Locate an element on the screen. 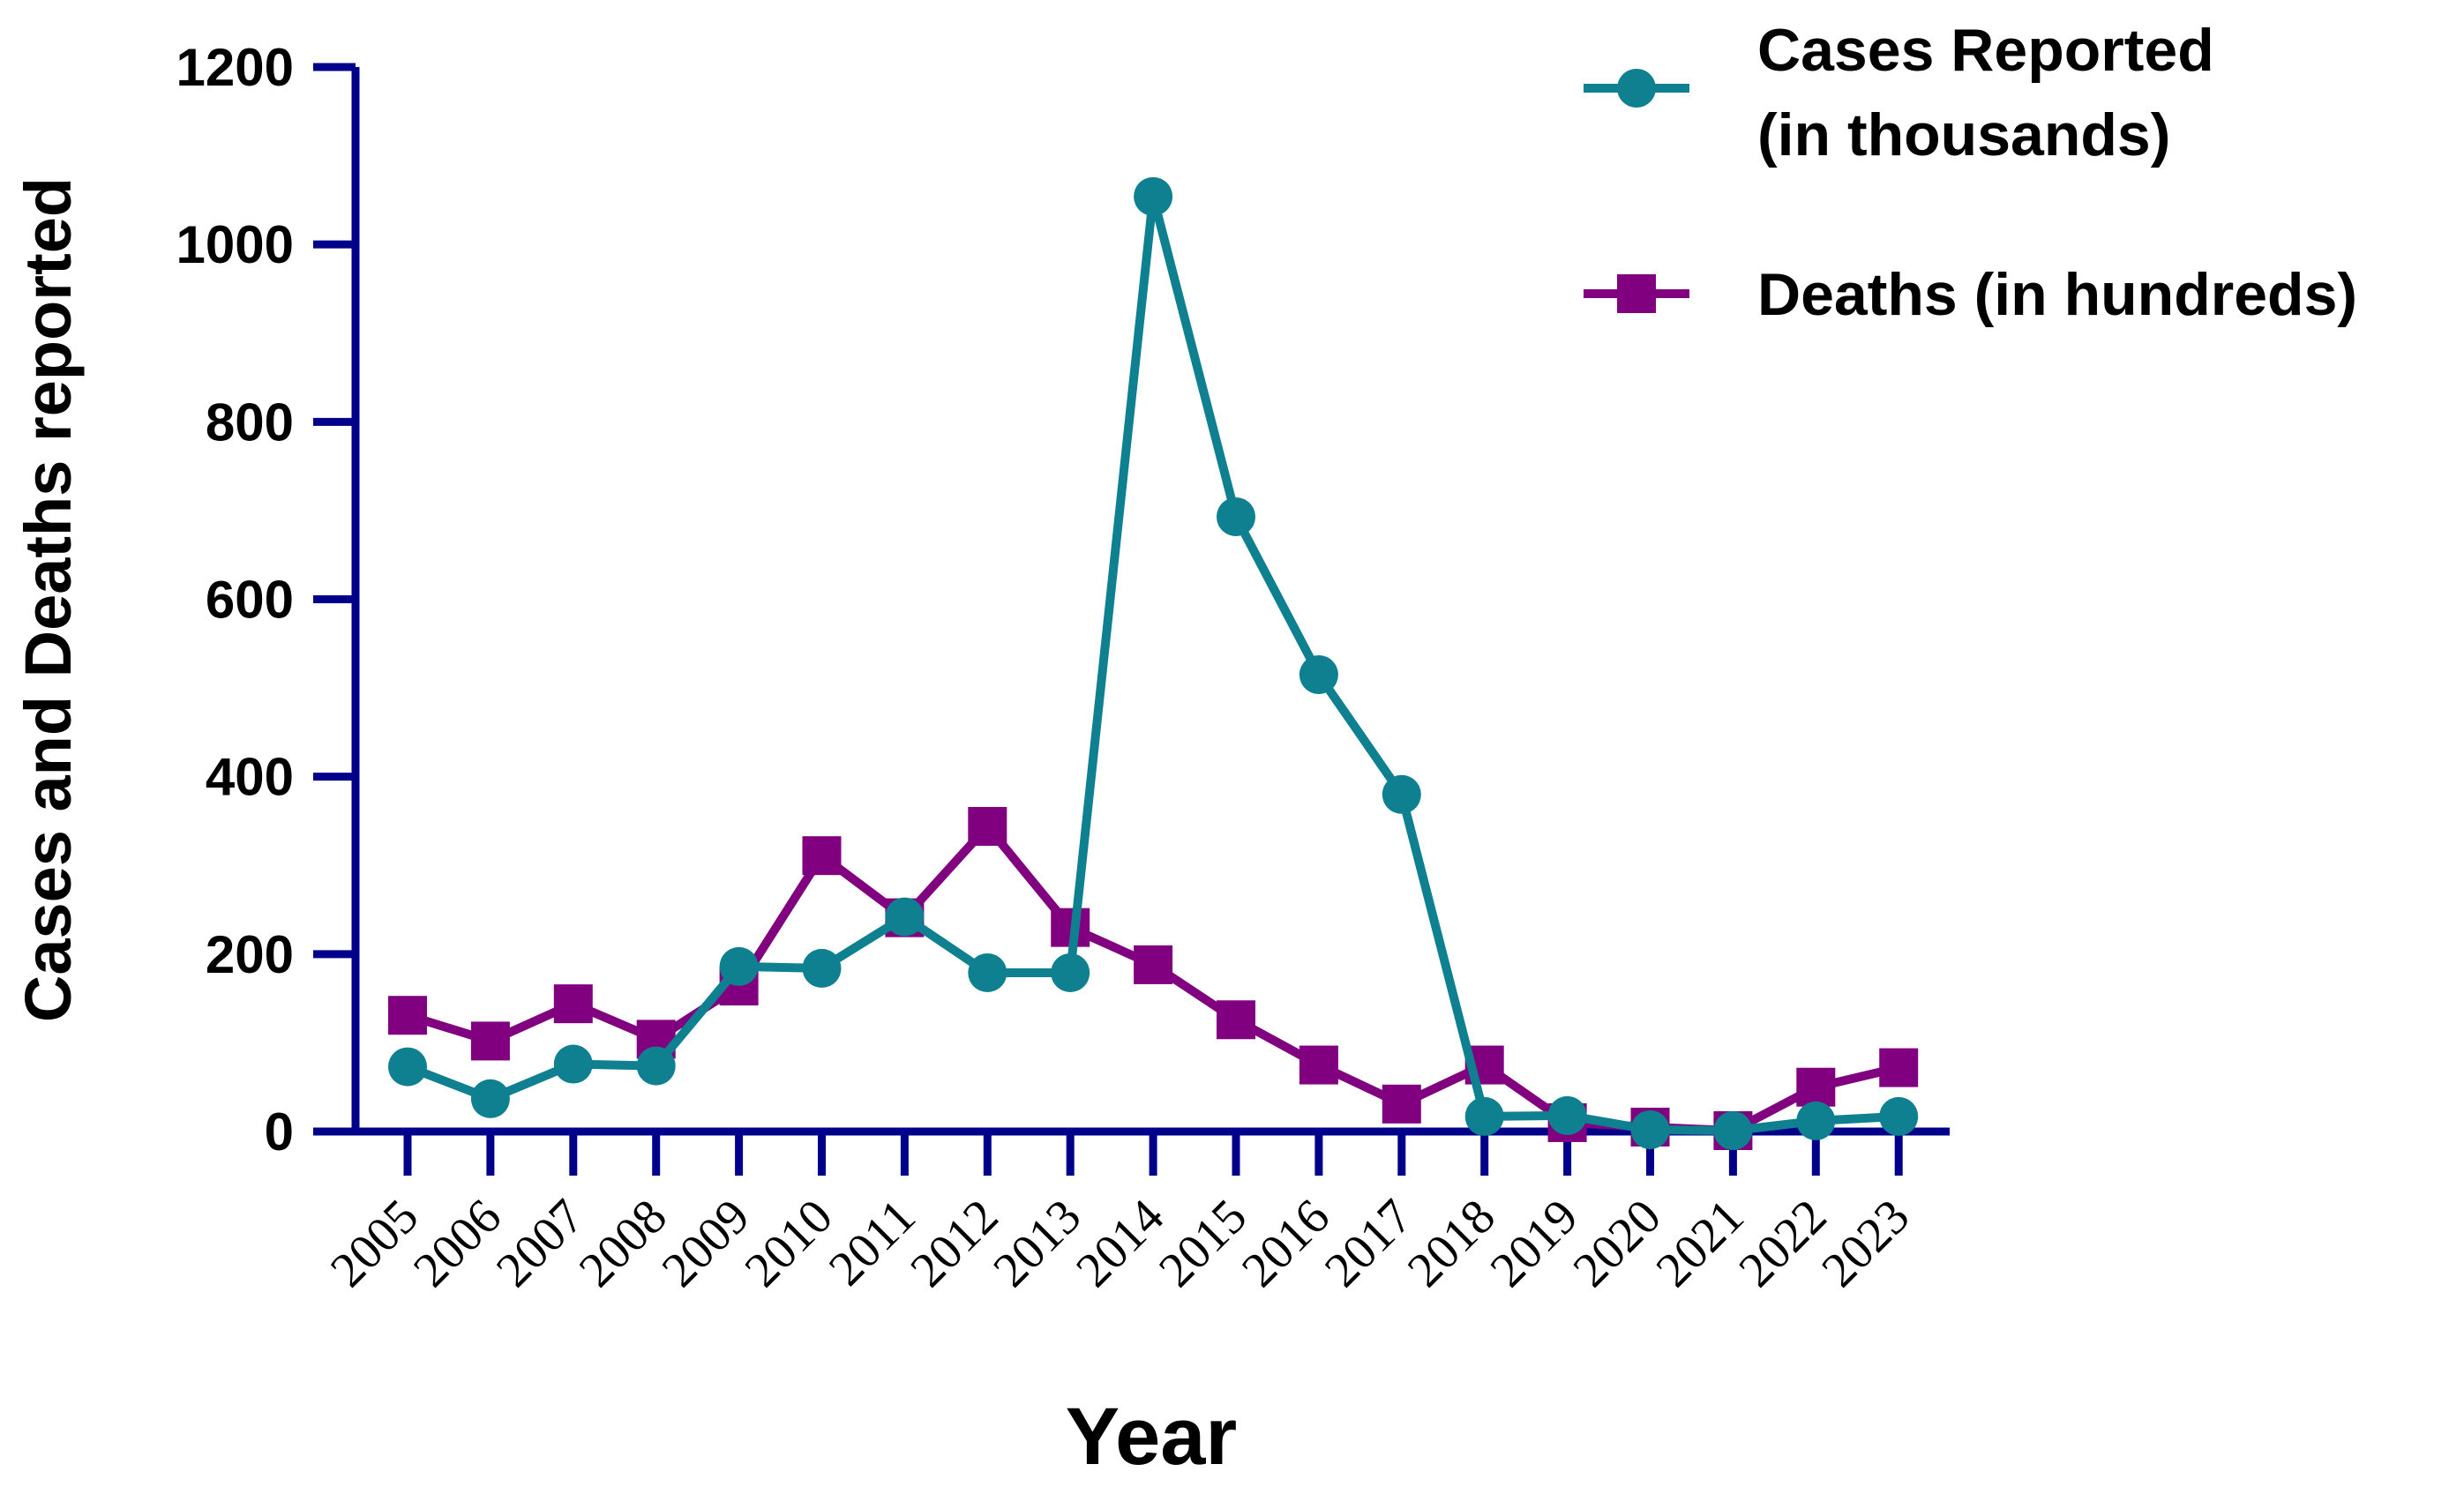 Image resolution: width=2464 pixels, height=1509 pixels. x-tick-label: 2006 is located at coordinates (457, 1243).